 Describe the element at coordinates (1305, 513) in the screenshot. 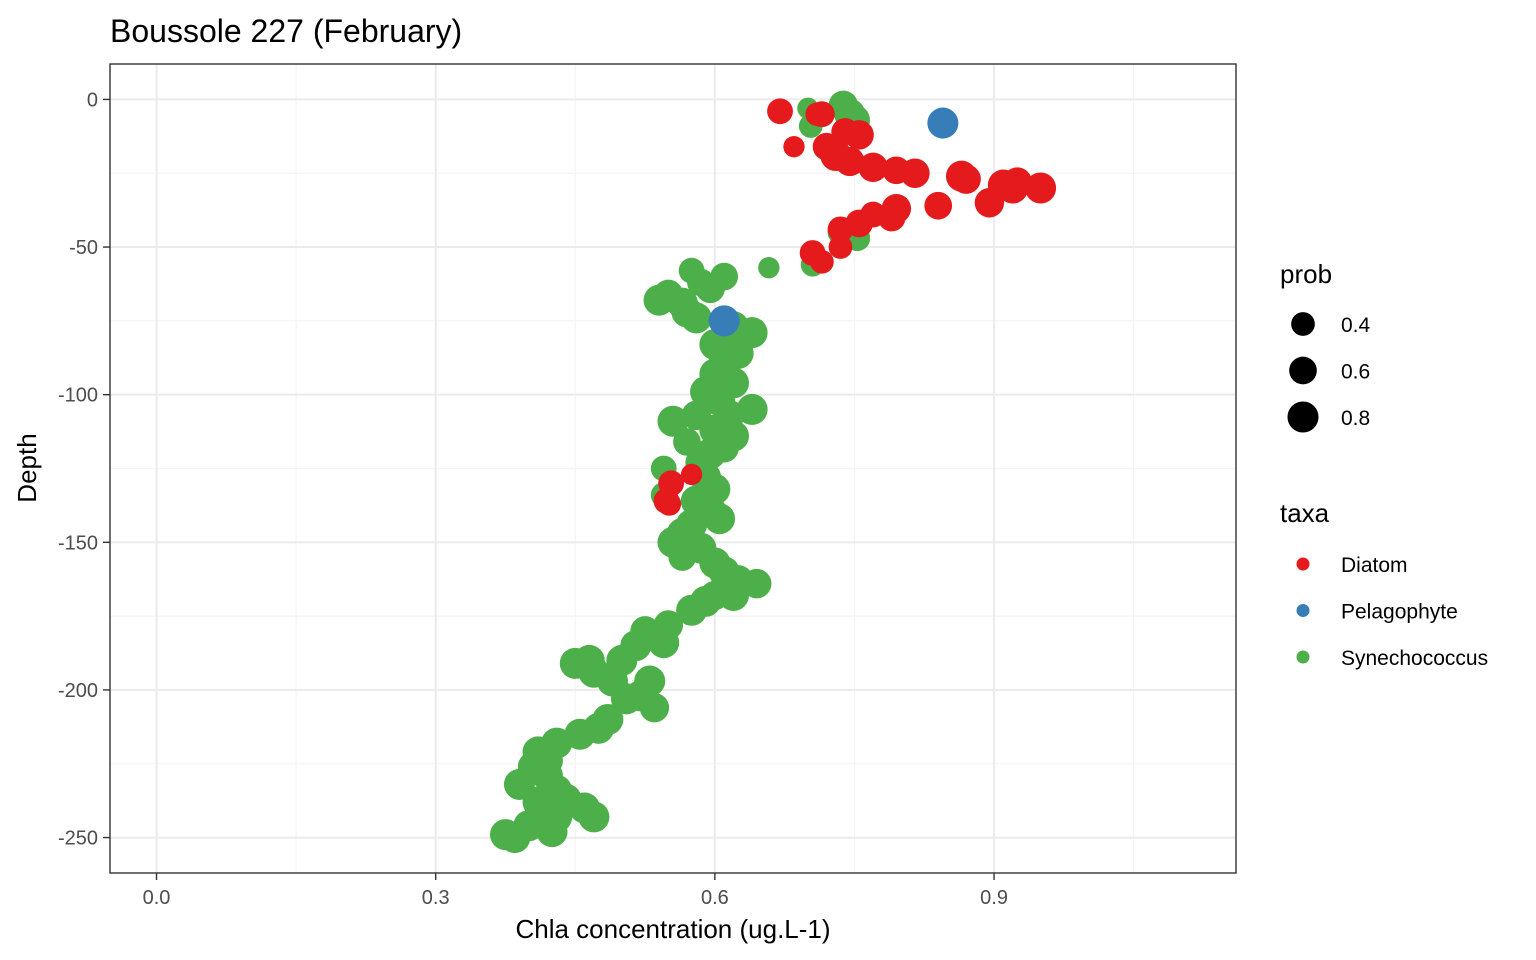

I see `color-legend-title: taxa` at that location.